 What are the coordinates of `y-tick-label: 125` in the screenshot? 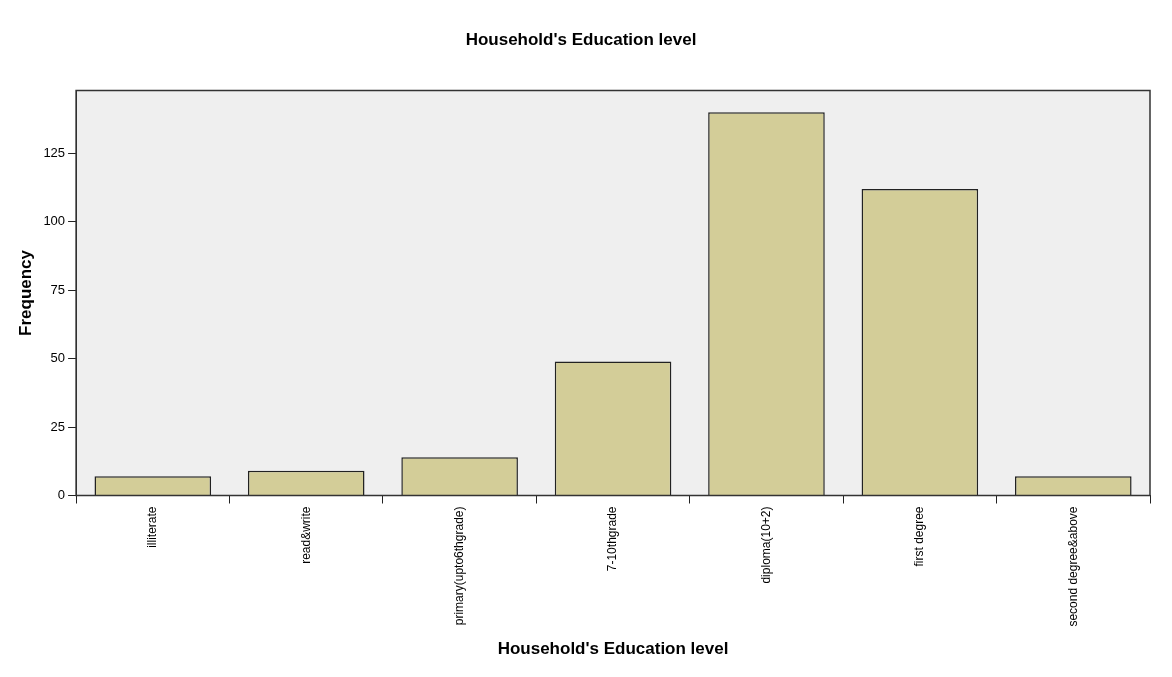 It's located at (54, 152).